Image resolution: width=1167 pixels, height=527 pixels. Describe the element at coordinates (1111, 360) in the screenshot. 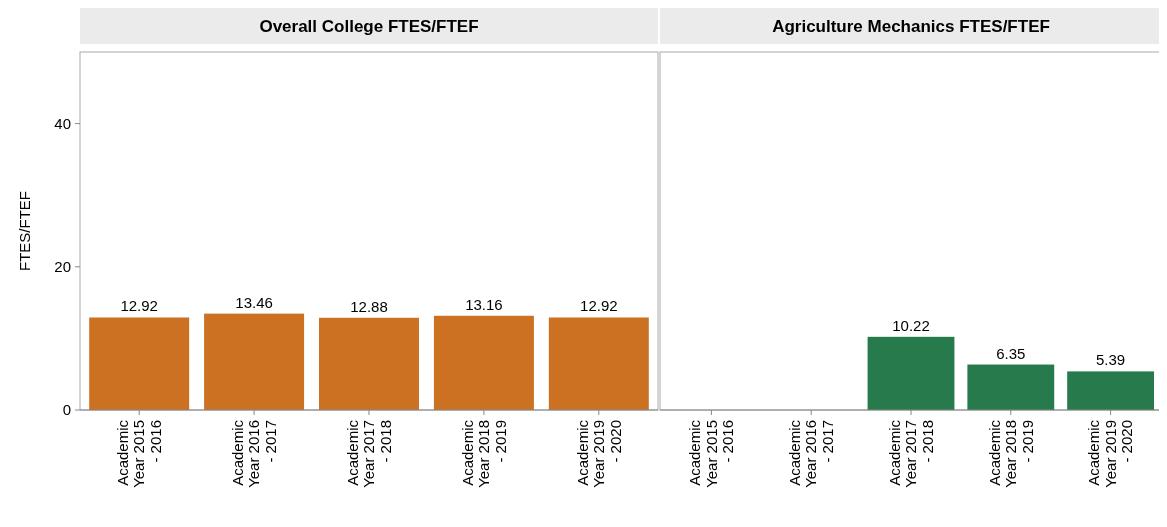

I see `data-label: 5.39` at that location.